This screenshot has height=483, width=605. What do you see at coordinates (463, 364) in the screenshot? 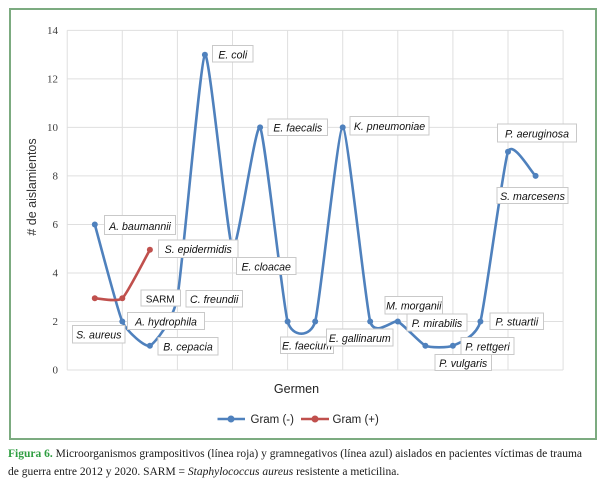
I see `svg-text: P. vulgaris` at bounding box center [463, 364].